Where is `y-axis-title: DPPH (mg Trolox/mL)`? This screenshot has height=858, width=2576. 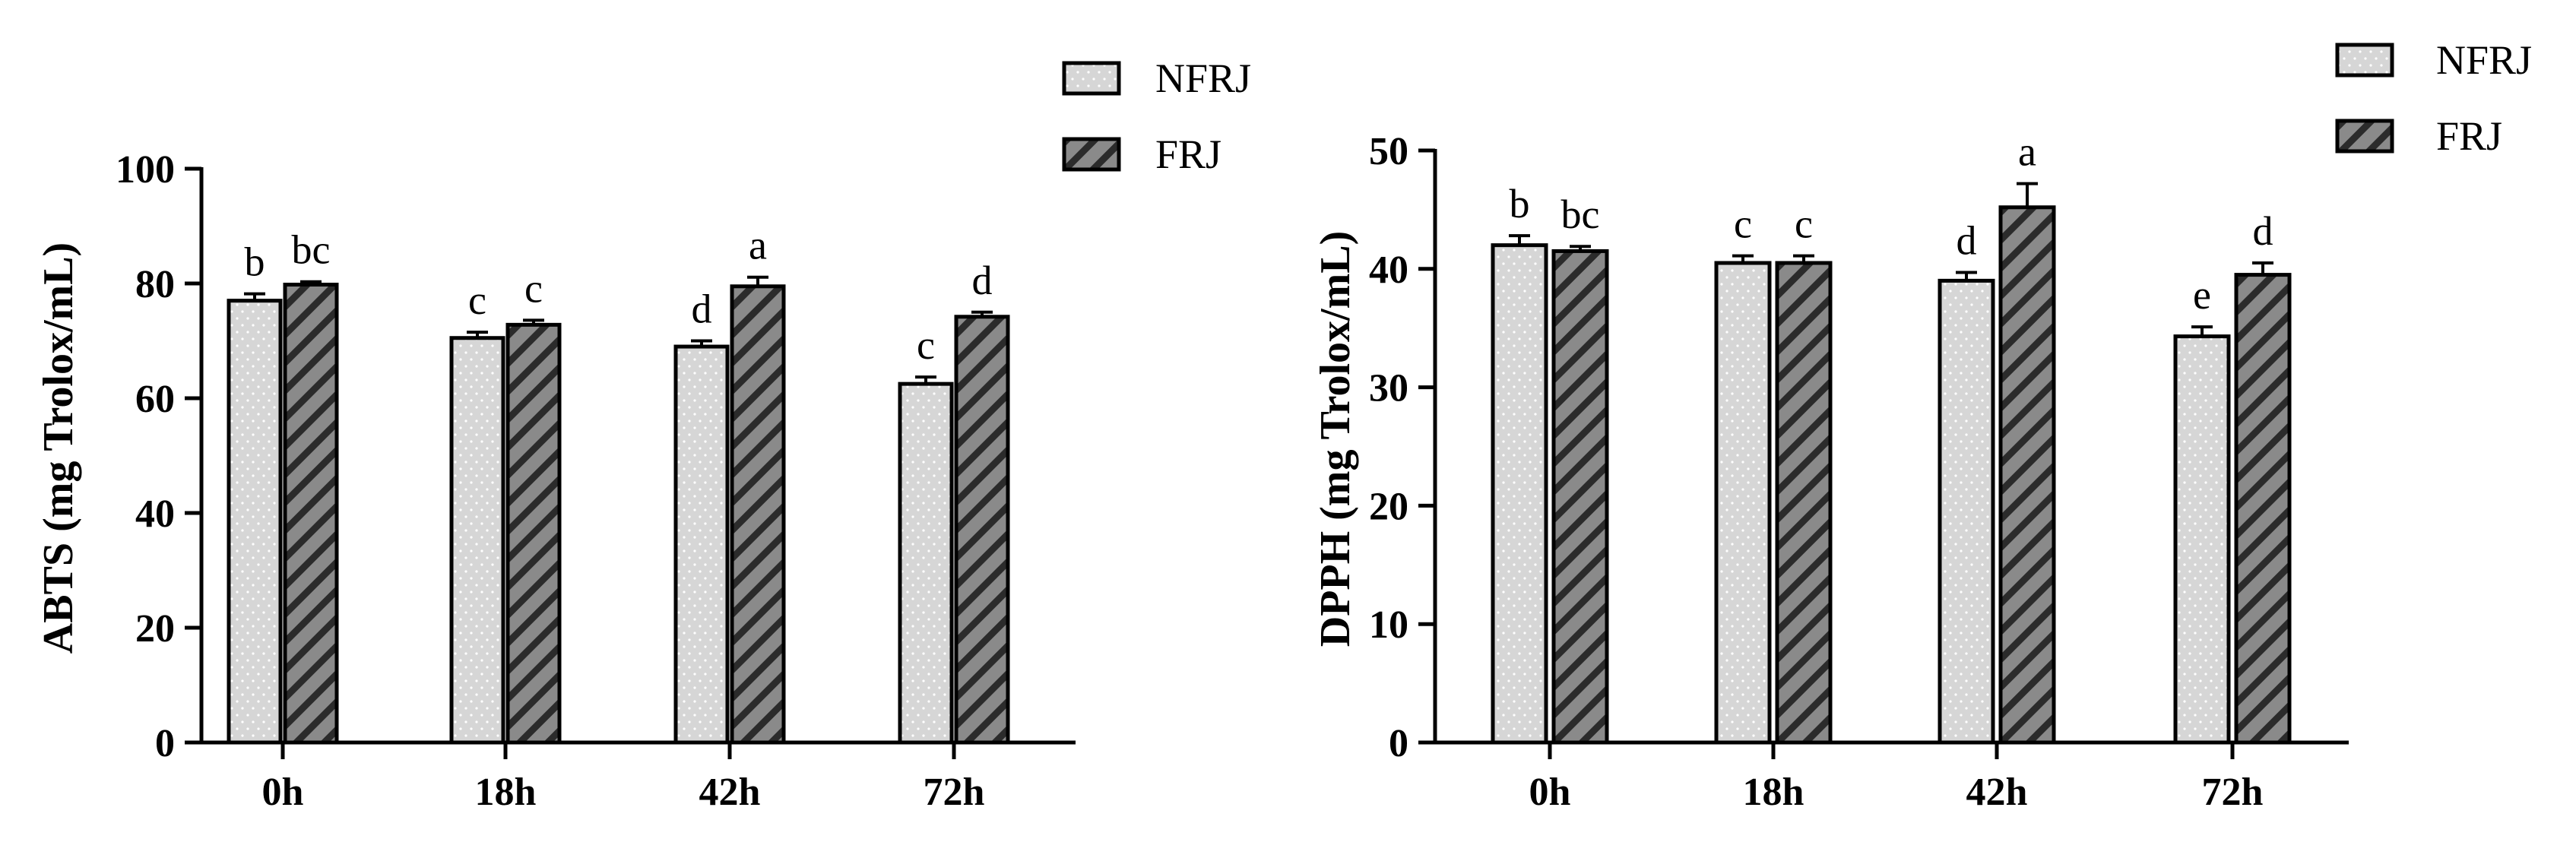 y-axis-title: DPPH (mg Trolox/mL) is located at coordinates (1335, 439).